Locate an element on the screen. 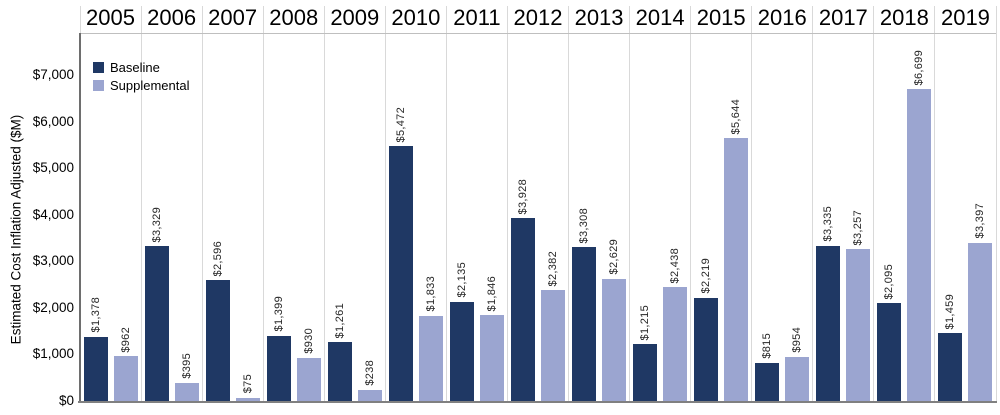  year-label-2018: 2018 is located at coordinates (904, 17).